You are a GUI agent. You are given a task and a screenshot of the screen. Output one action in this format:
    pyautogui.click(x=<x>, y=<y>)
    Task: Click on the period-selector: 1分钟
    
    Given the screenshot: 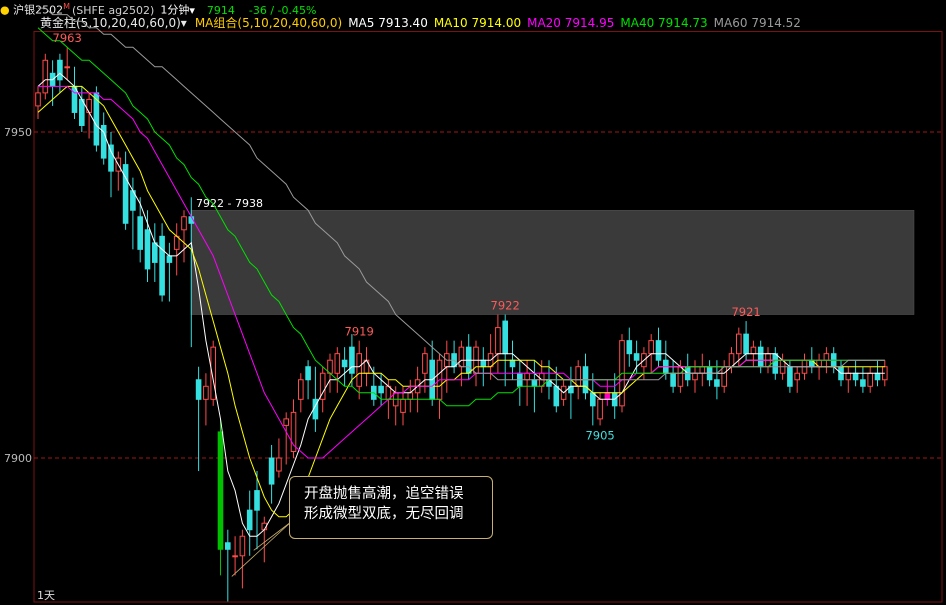 What is the action you would take?
    pyautogui.click(x=175, y=10)
    